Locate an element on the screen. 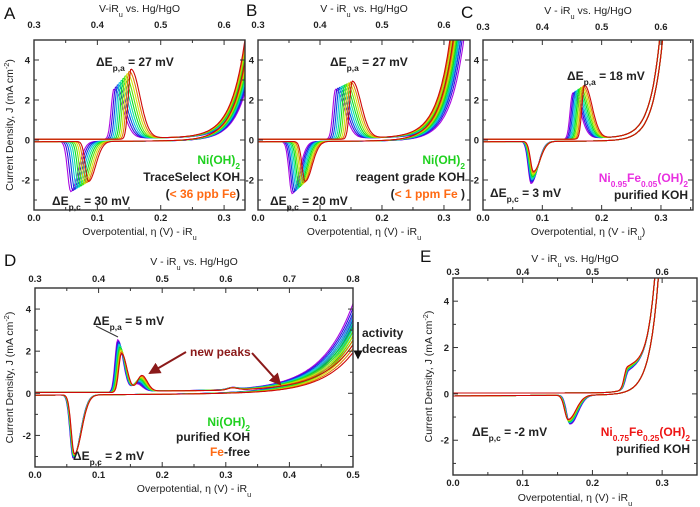 This screenshot has height=507, width=700. cycle-6-anodic-scan is located at coordinates (139, 96).